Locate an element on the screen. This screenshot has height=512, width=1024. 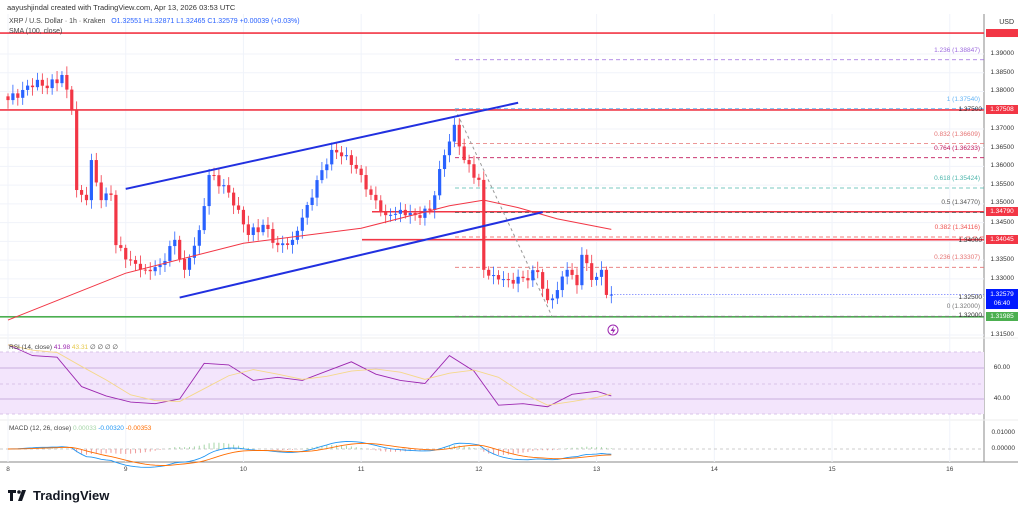
fib-trend-line is located at coordinates (503, 212).